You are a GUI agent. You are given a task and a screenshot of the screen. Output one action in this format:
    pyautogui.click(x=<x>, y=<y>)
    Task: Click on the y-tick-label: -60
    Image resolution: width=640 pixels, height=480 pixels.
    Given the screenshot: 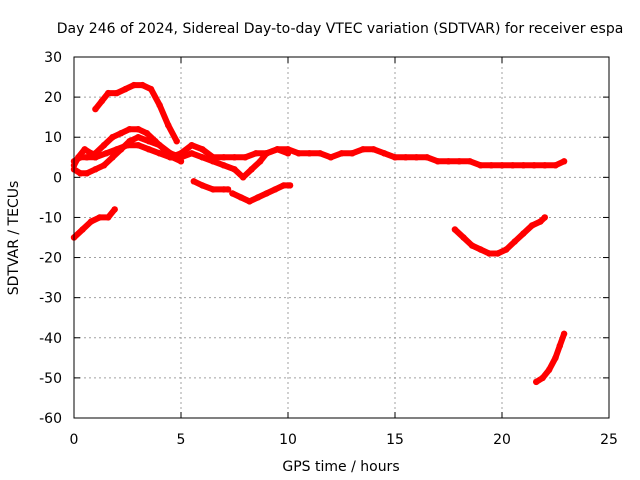 What is the action you would take?
    pyautogui.click(x=50, y=419)
    